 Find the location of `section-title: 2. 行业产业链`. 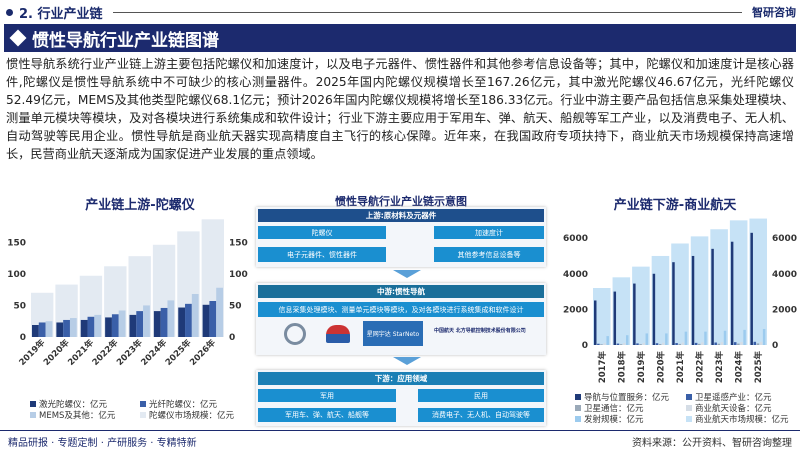

section-title: 2. 行业产业链 is located at coordinates (61, 14).